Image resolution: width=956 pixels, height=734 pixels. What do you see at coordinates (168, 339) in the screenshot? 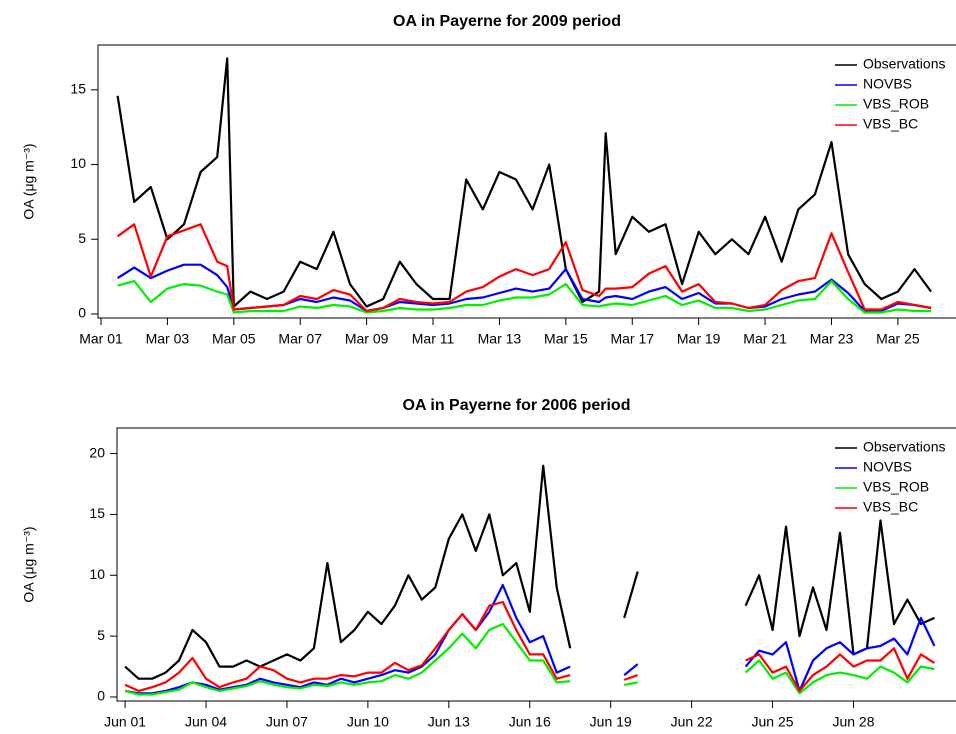
I see `x-tick-label: Mar 03` at bounding box center [168, 339].